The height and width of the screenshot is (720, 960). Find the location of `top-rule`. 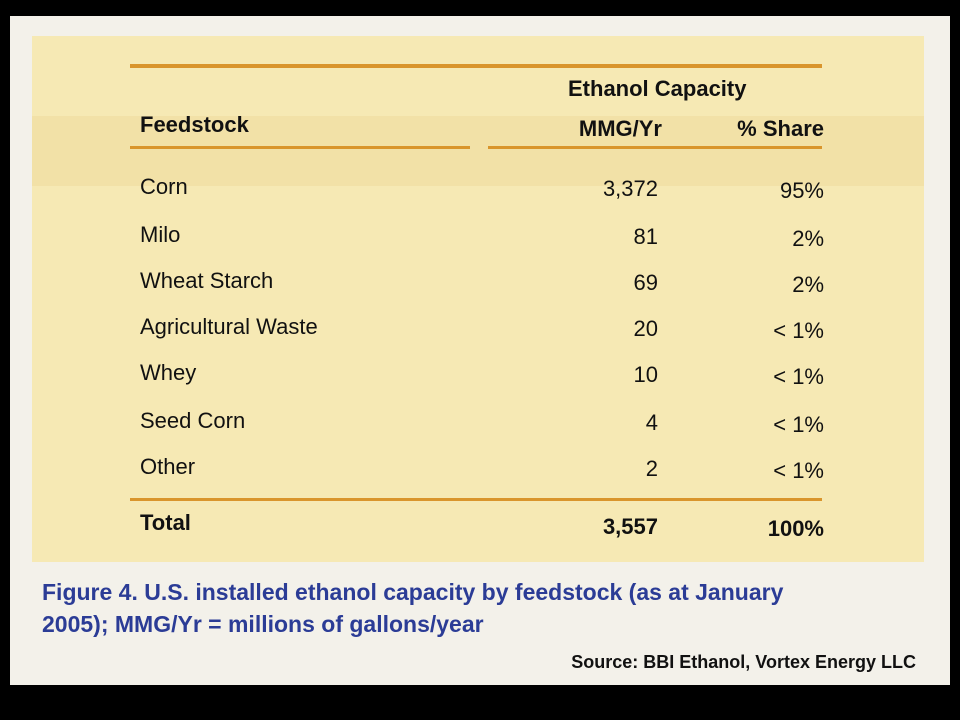

top-rule is located at coordinates (476, 66).